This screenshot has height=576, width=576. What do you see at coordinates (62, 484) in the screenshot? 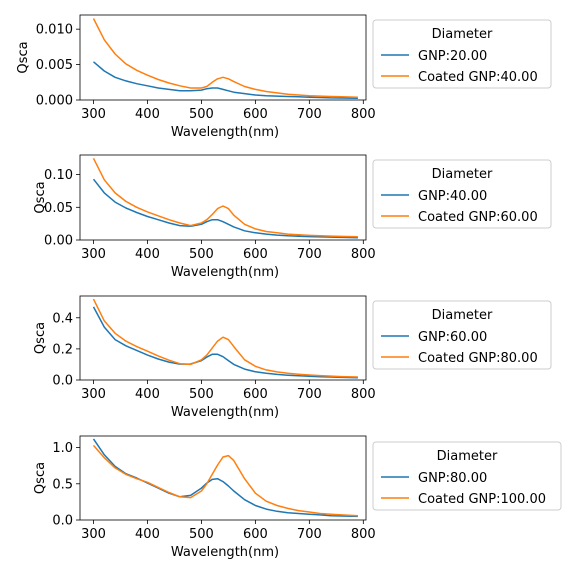
I see `y-tick-label: 0.5` at bounding box center [62, 484].